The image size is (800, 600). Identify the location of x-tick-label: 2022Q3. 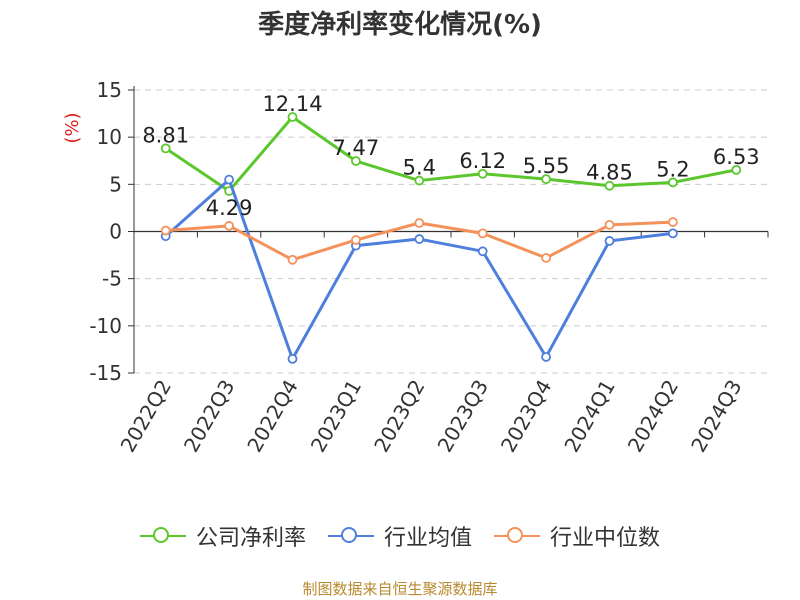
(209, 416).